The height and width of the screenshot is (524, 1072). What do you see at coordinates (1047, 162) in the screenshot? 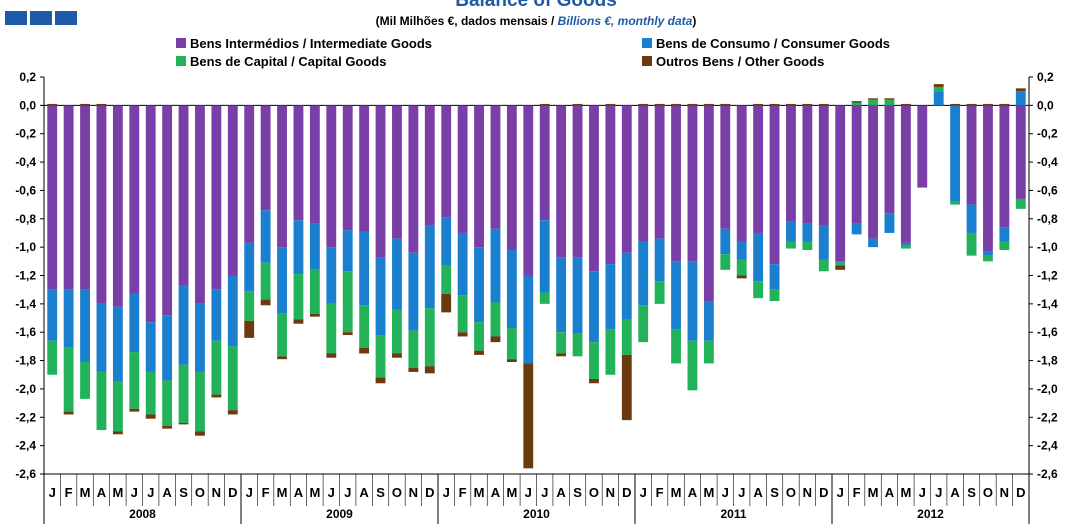
I see `y-tick-label-right: -0,4` at bounding box center [1047, 162].